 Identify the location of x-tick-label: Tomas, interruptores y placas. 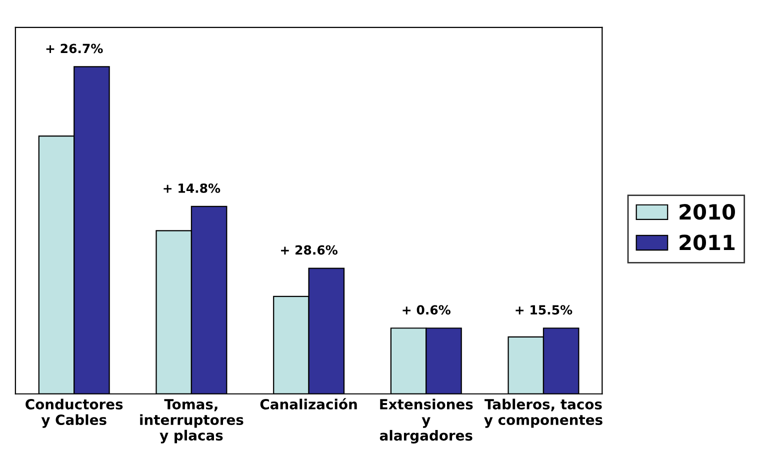
(192, 421).